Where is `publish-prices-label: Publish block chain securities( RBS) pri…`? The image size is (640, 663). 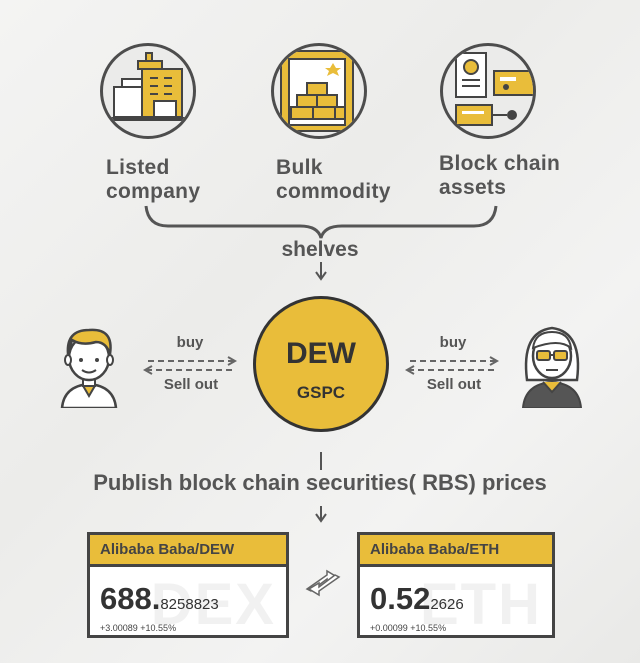
publish-prices-label: Publish block chain securities( RBS) pri… is located at coordinates (320, 482).